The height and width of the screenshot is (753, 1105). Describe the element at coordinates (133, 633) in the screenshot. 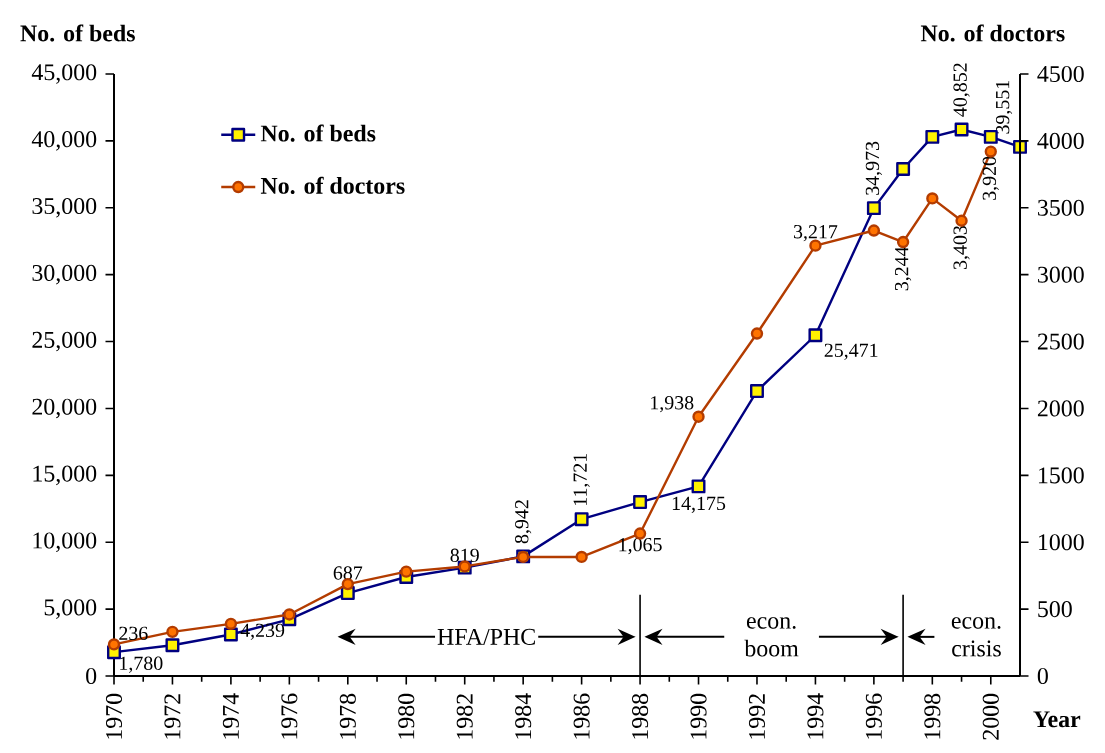

I see `data-label: 236` at that location.